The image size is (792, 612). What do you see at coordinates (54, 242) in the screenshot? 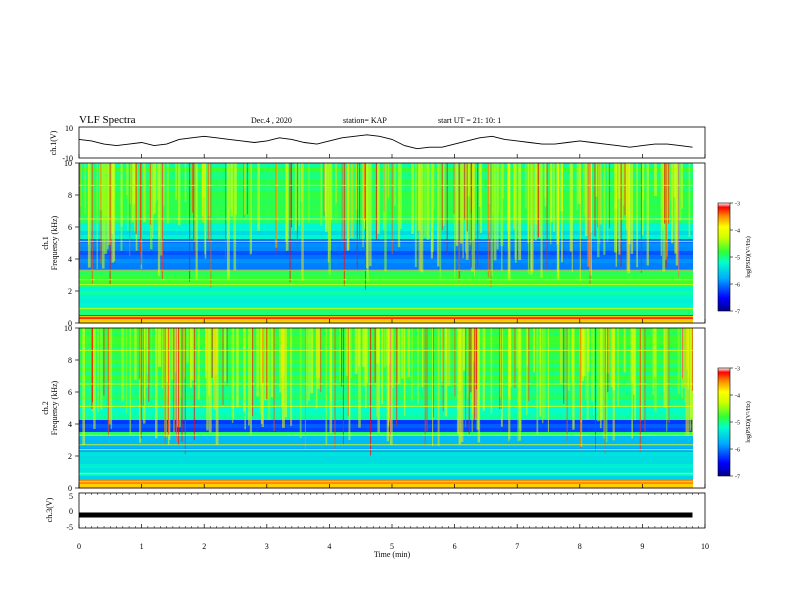
I see `ch1-spec-ylabel-frequency: Frequency (kHz)` at bounding box center [54, 242].